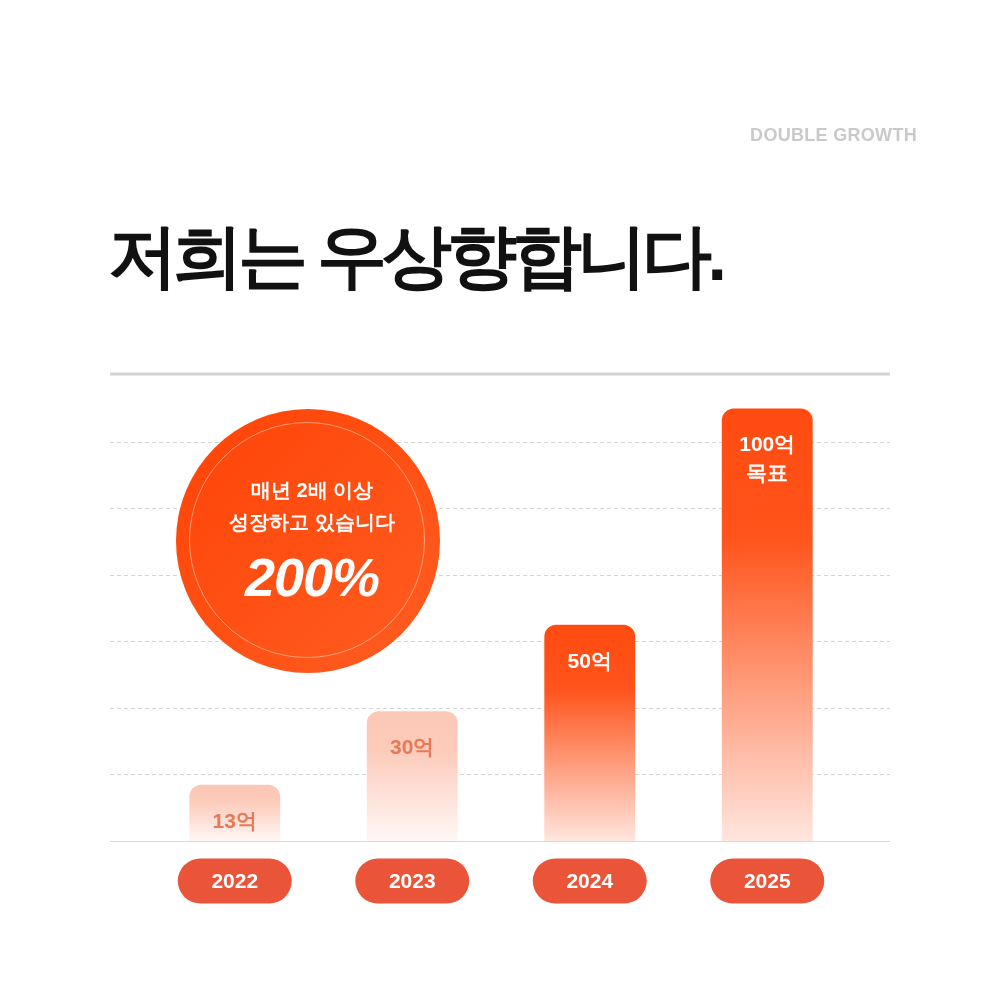 Image resolution: width=1000 pixels, height=1004 pixels. I want to click on data-label: 50억, so click(589, 660).